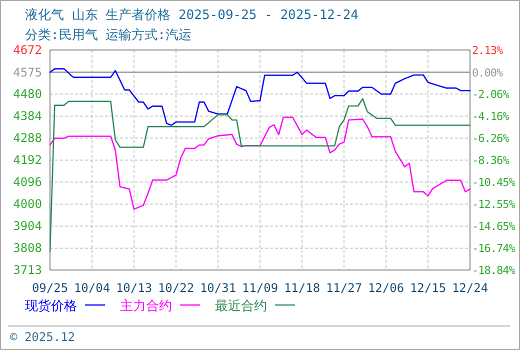  Describe the element at coordinates (344, 288) in the screenshot. I see `x-tick-label: 11/27` at that location.